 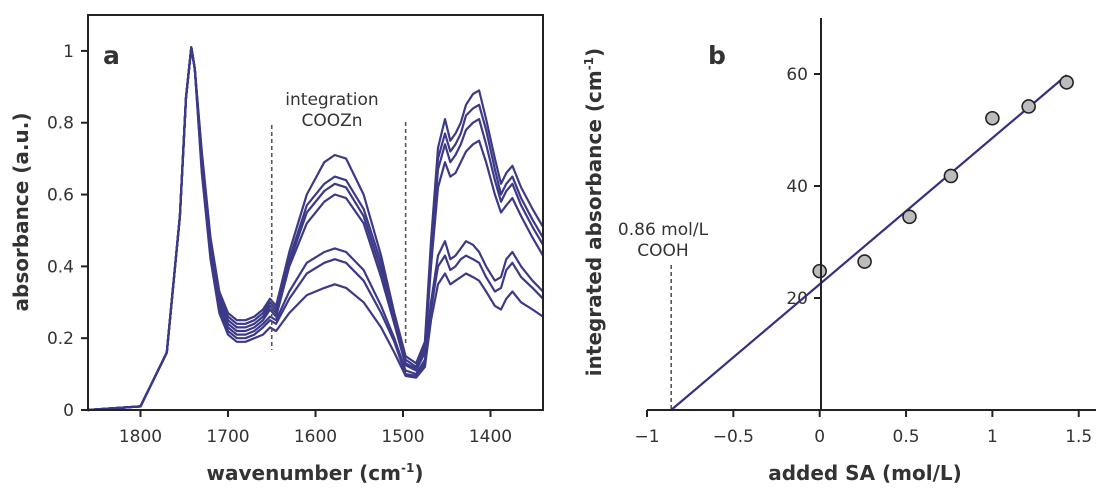 I want to click on x-tick-label: 1.5, so click(x=1078, y=437).